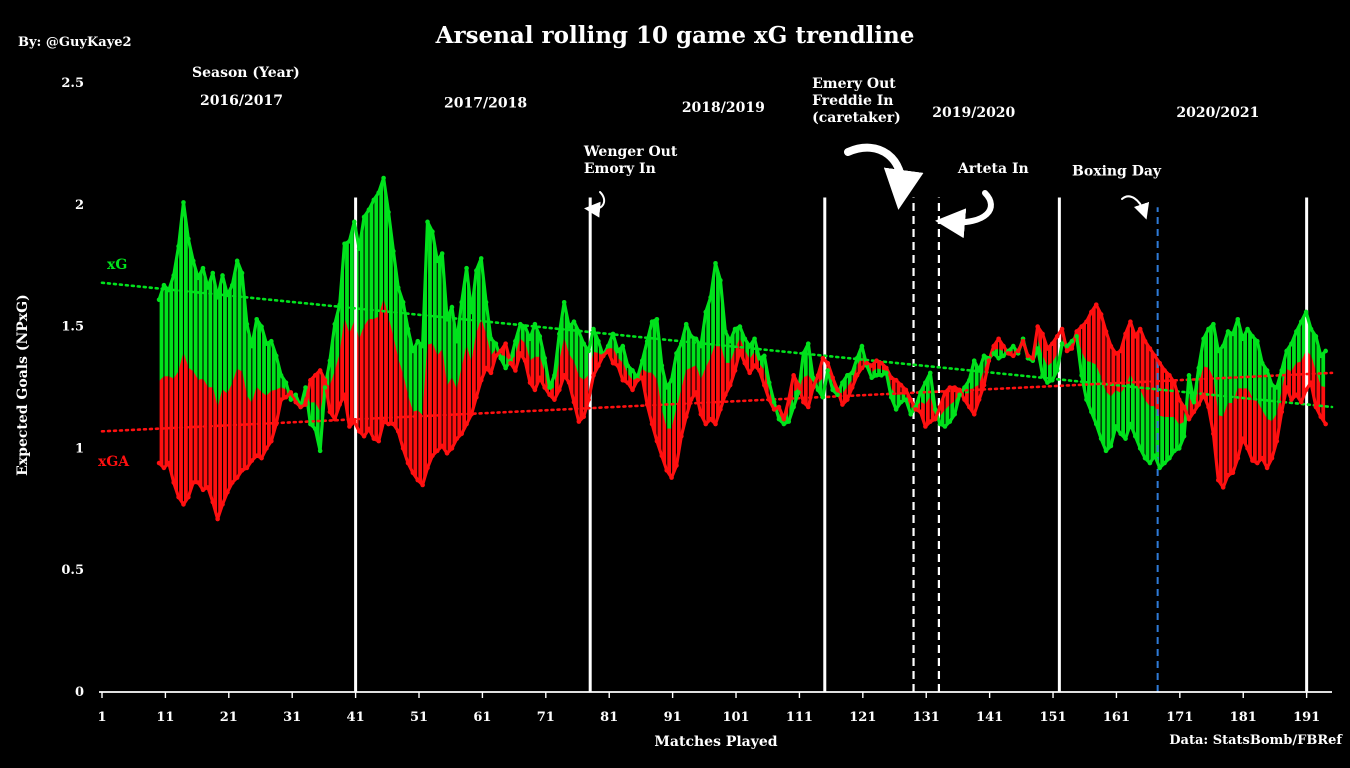 This screenshot has height=768, width=1350. What do you see at coordinates (101, 717) in the screenshot?
I see `x-tick-label: 1` at bounding box center [101, 717].